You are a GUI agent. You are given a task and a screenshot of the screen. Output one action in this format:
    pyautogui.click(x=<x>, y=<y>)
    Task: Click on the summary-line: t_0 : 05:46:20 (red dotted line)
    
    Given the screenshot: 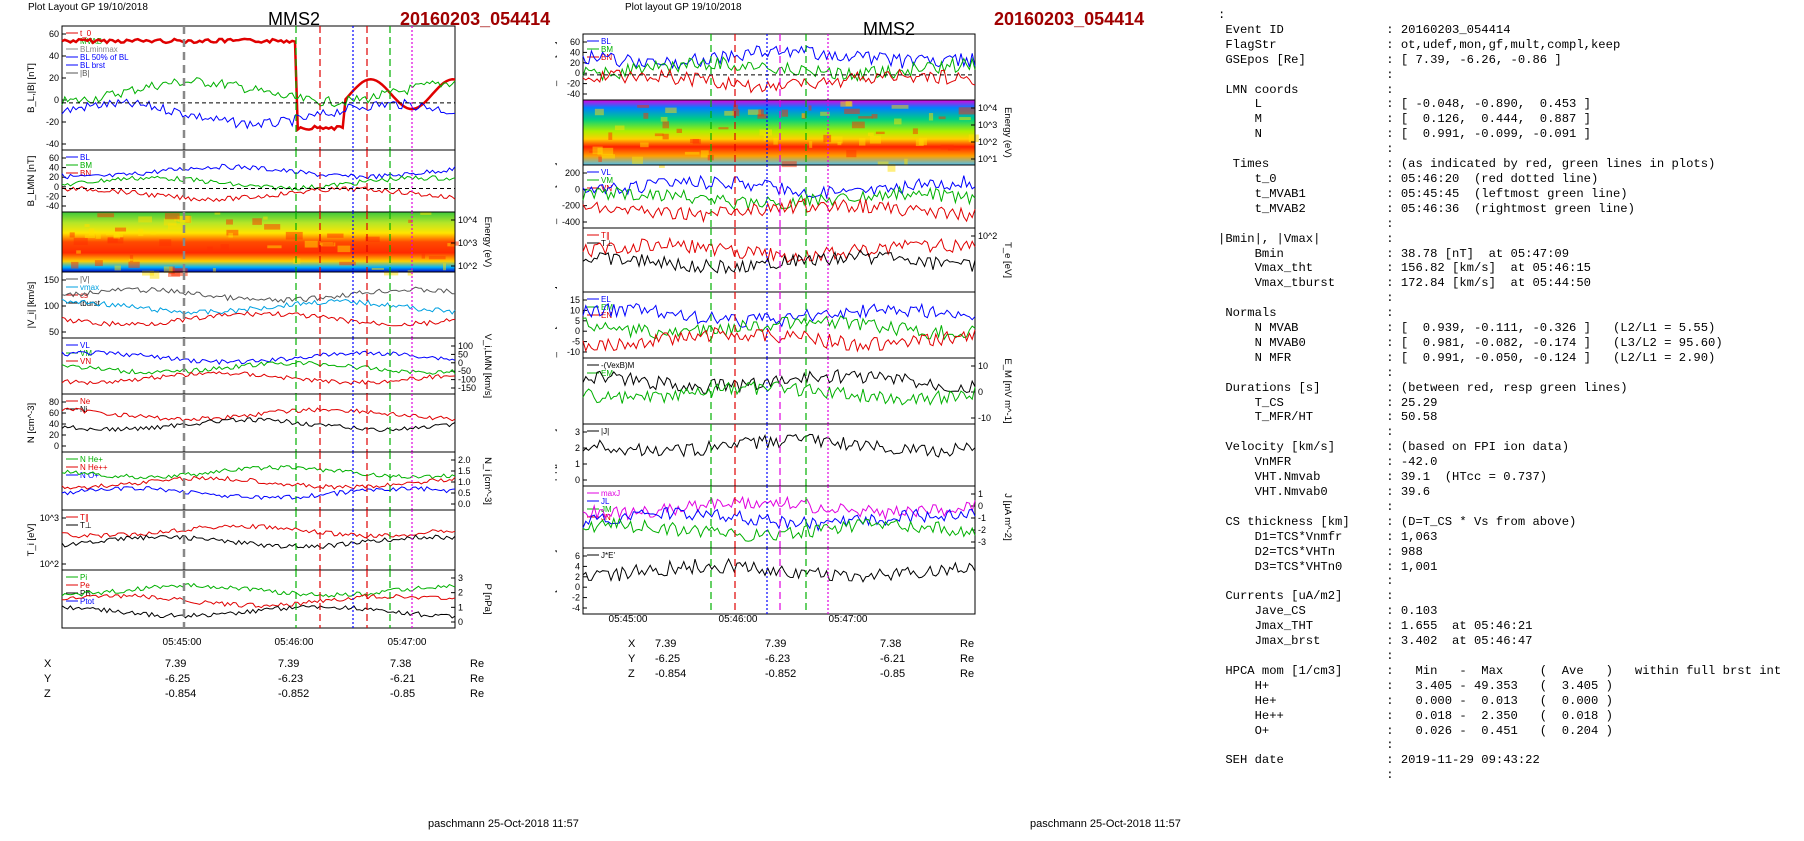 What is the action you would take?
    pyautogui.click(x=1408, y=178)
    